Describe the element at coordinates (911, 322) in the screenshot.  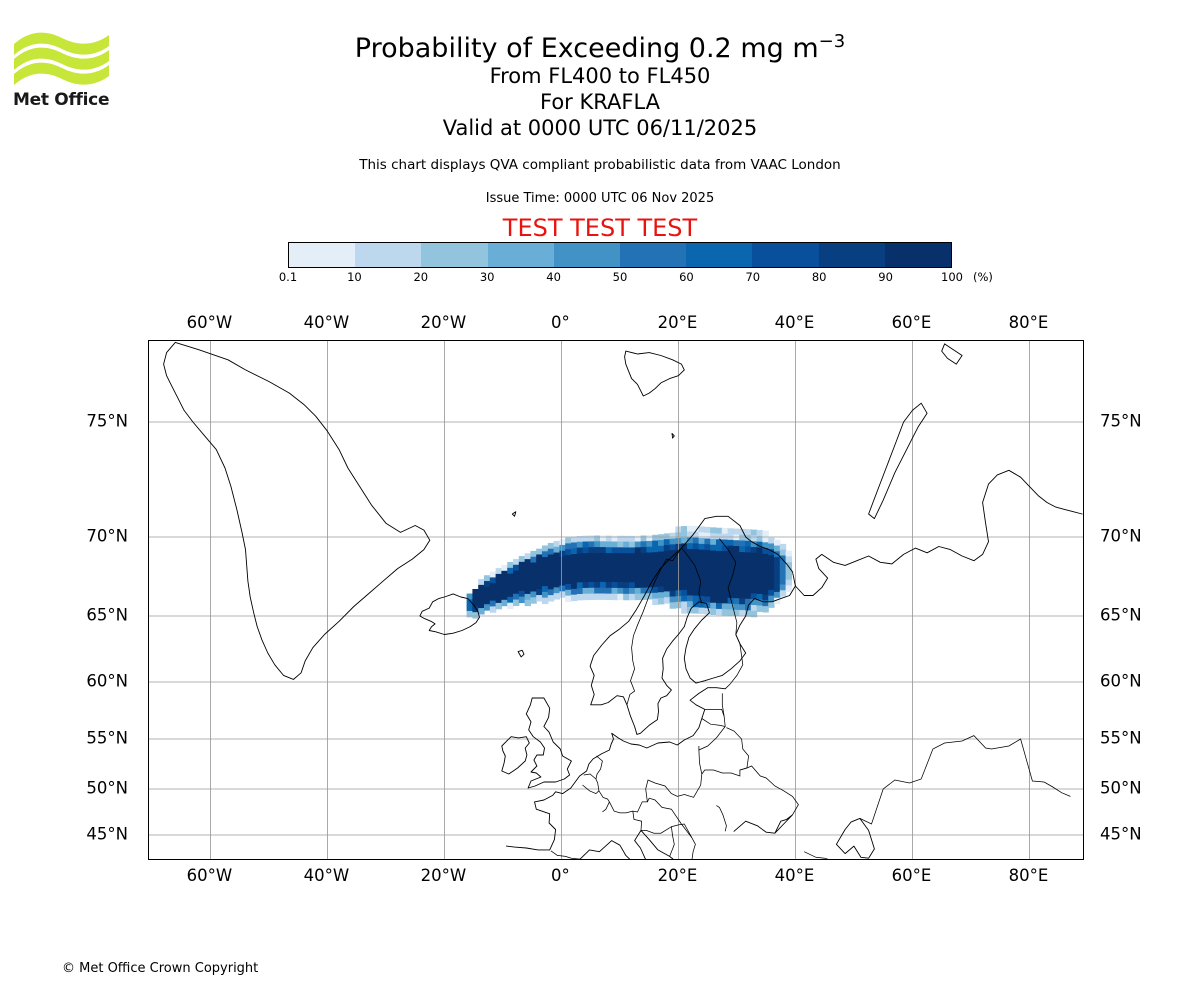
I see `lon-tick-60°E-top: 60°E` at that location.